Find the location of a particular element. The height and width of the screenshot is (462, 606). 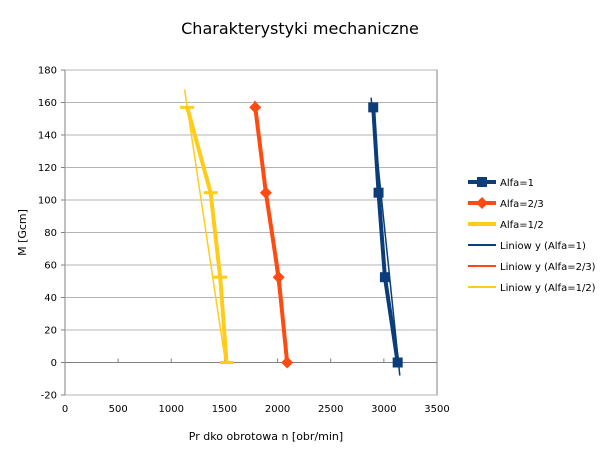

chart-title: Charakterystyki mechaniczne is located at coordinates (300, 28).